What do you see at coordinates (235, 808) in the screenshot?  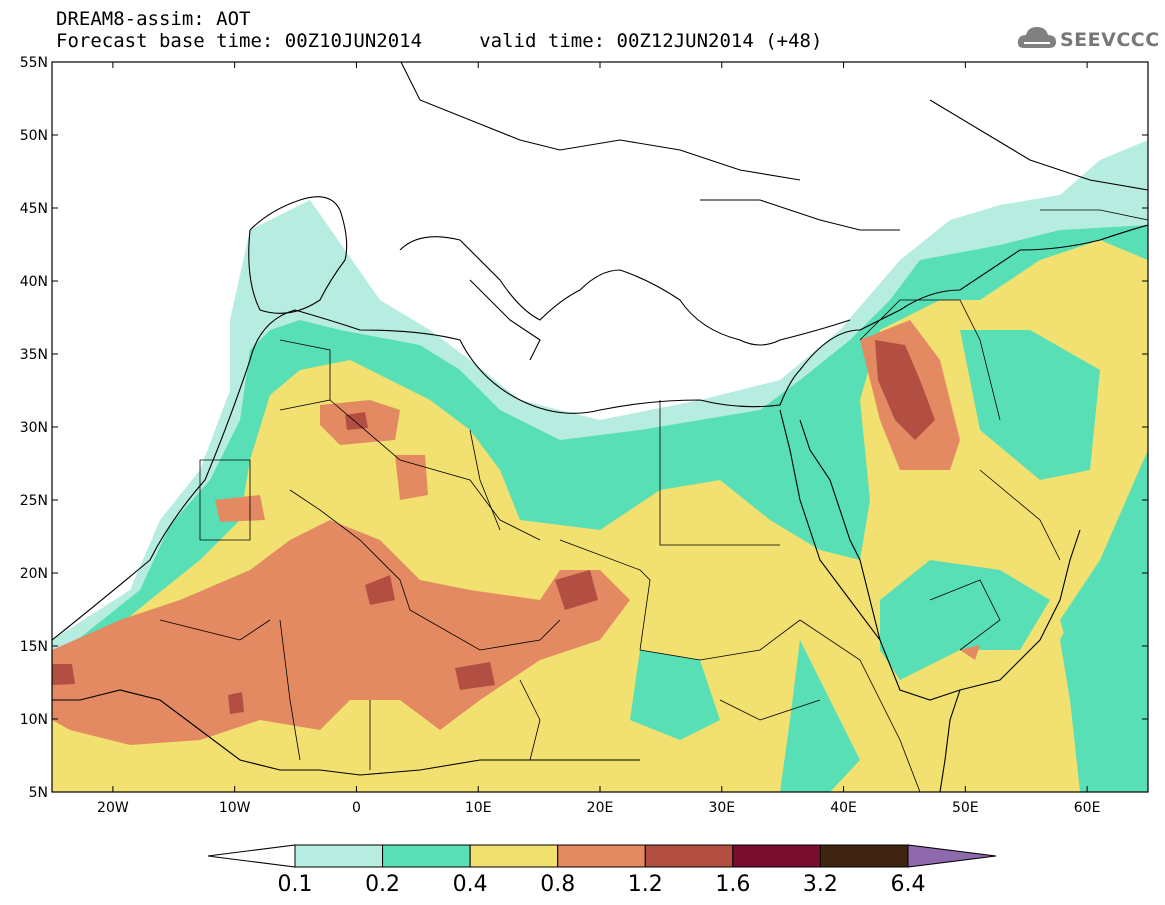 I see `lon-tick-label: 10W` at bounding box center [235, 808].